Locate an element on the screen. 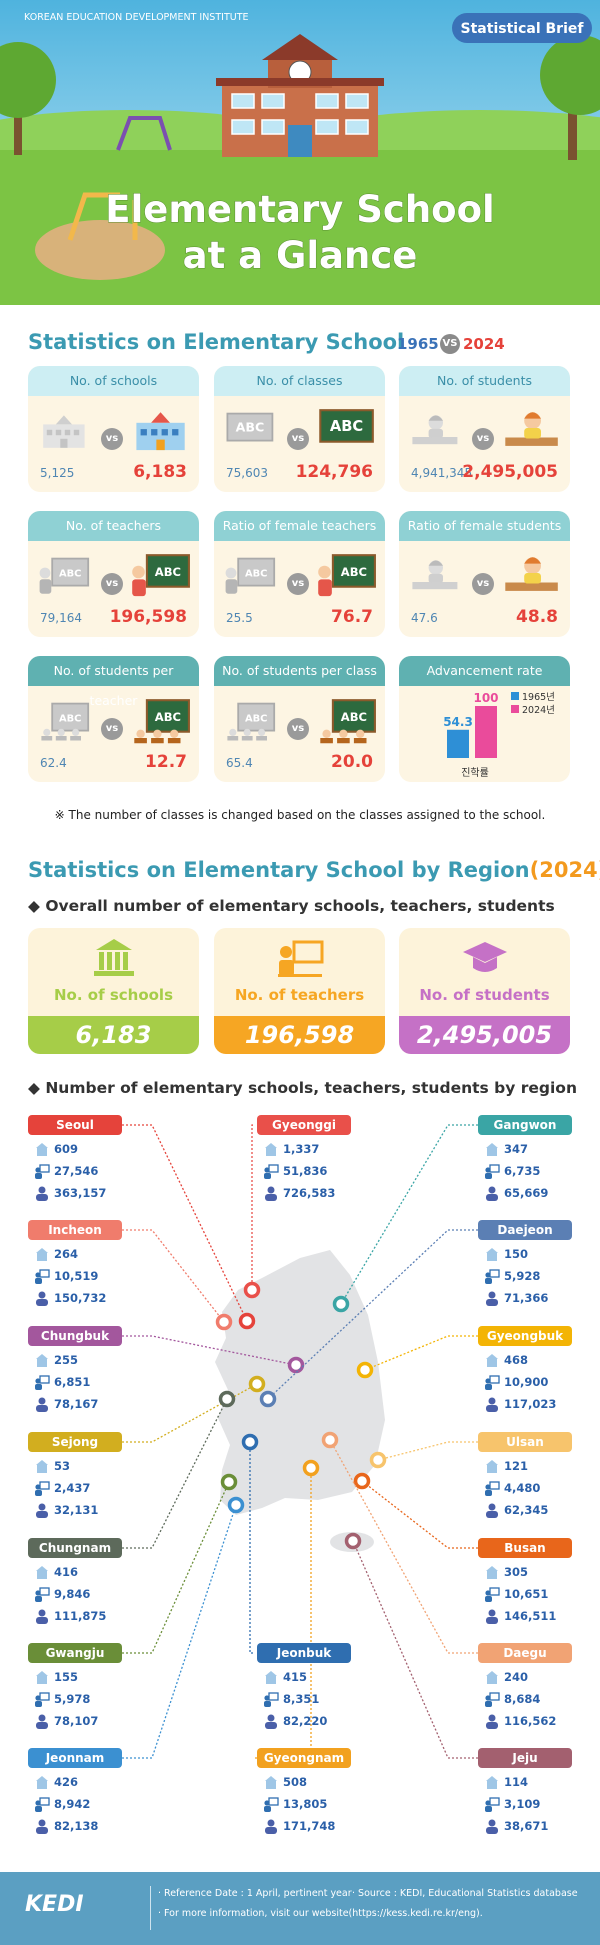 This screenshot has width=600, height=1945. door is located at coordinates (64, 443).